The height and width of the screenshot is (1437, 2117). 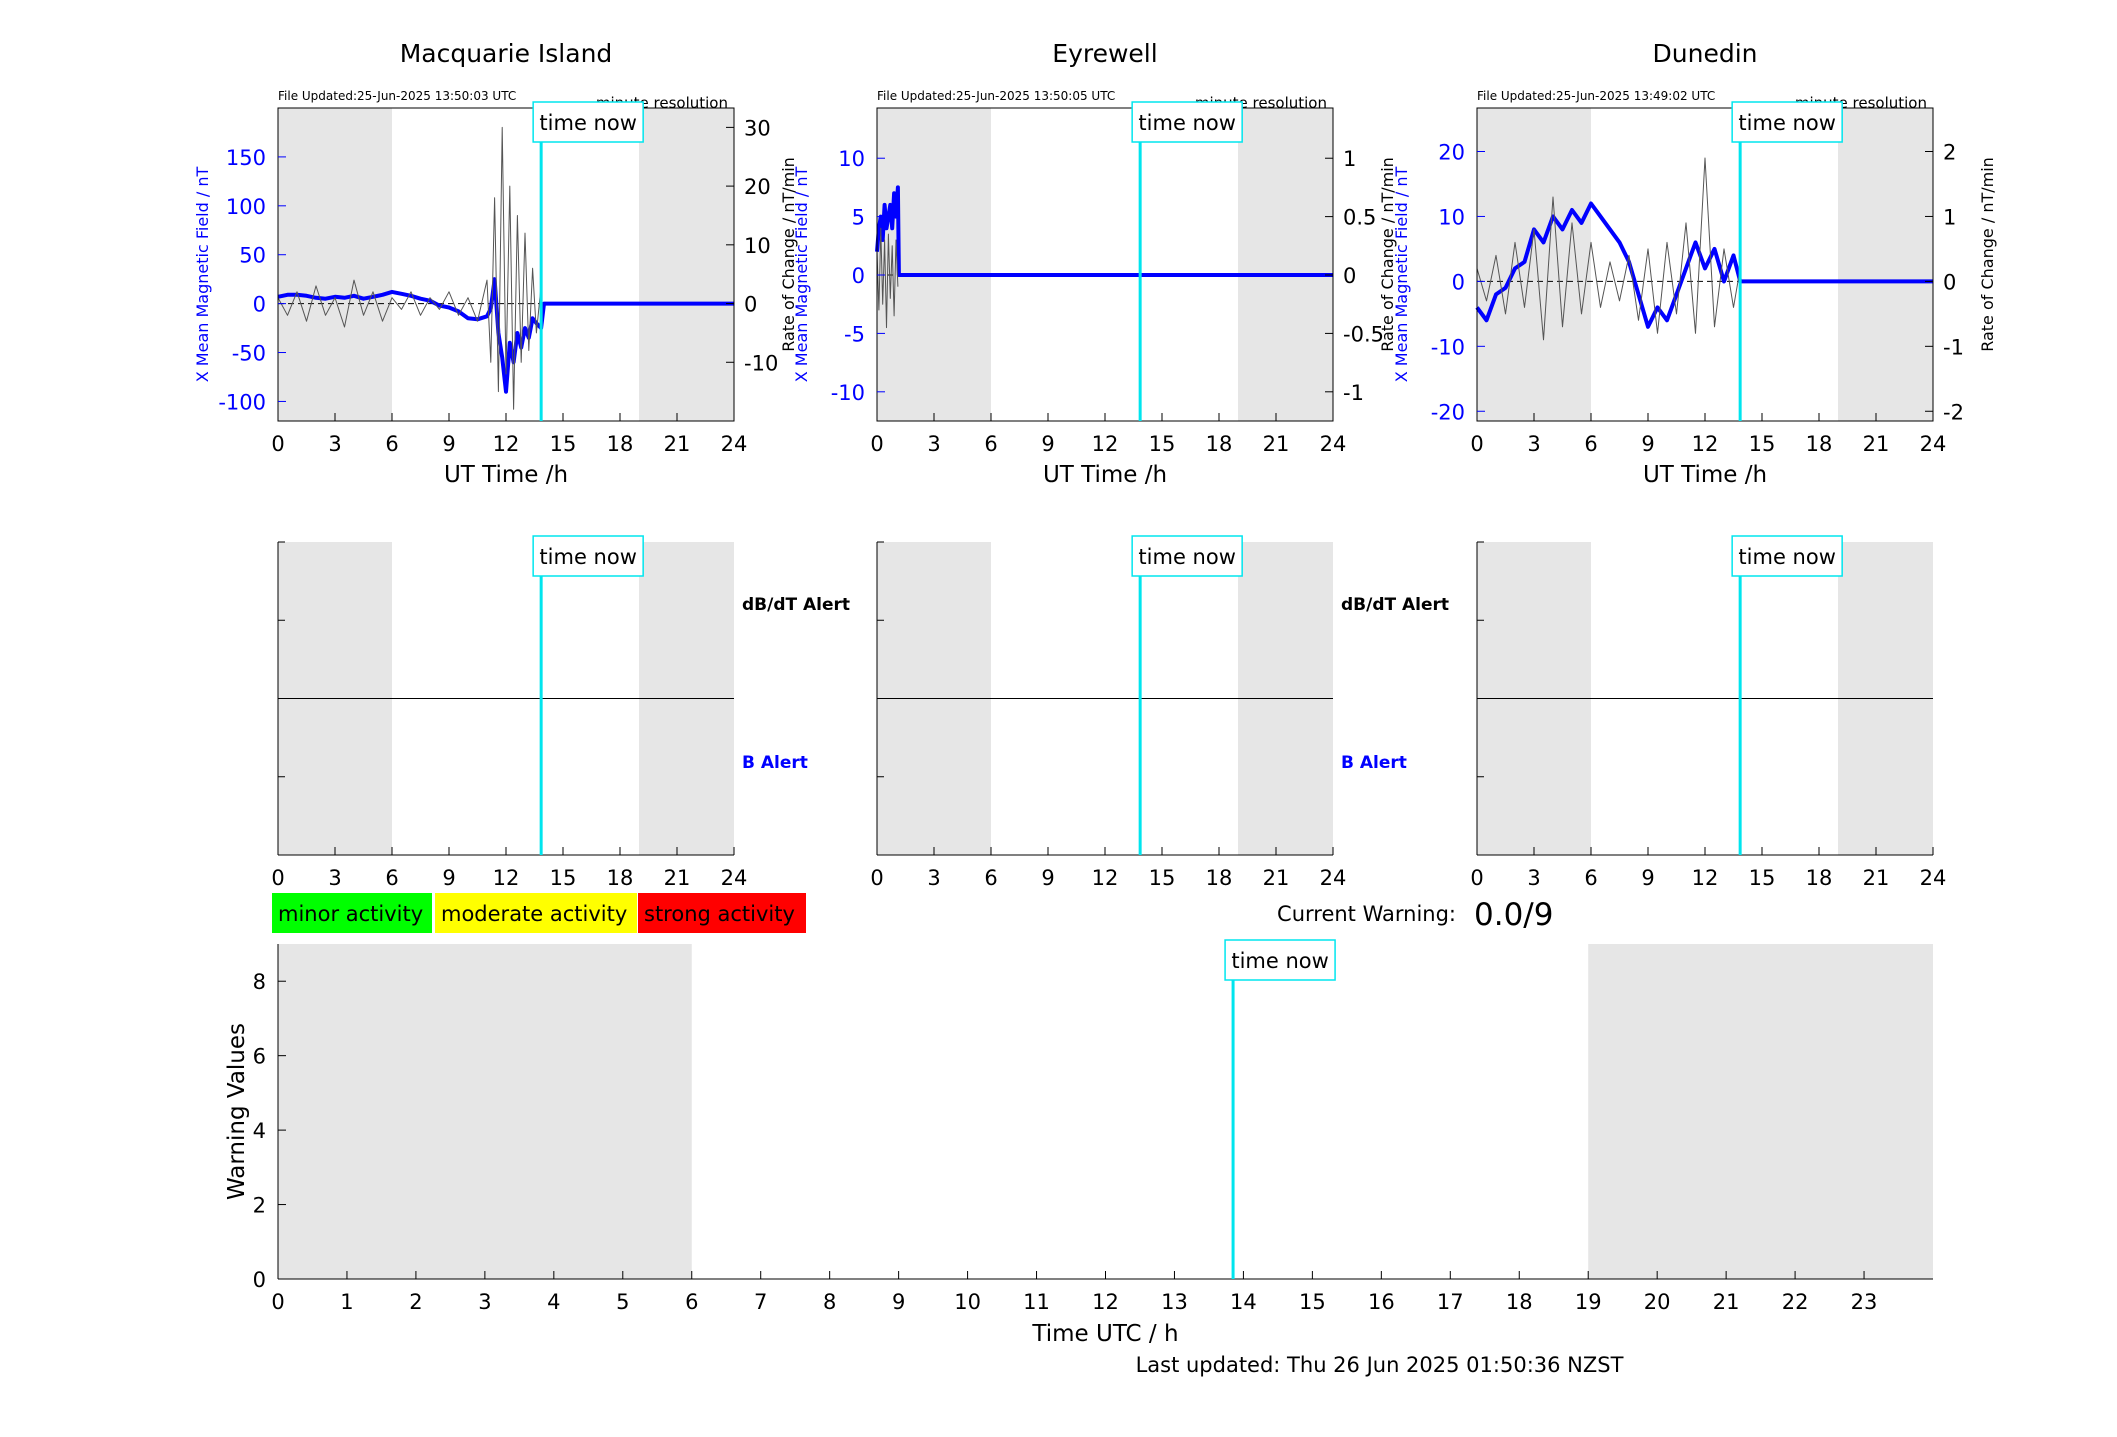 What do you see at coordinates (898, 1302) in the screenshot?
I see `warning-x-tick-label: 9` at bounding box center [898, 1302].